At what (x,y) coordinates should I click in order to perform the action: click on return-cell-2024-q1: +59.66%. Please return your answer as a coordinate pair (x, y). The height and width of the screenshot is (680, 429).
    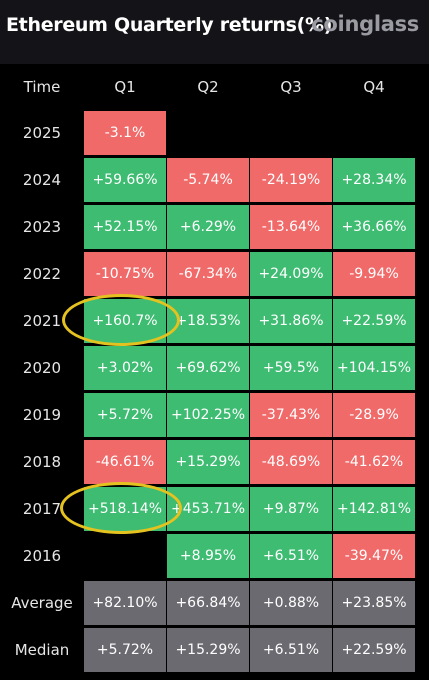
    Looking at the image, I should click on (125, 180).